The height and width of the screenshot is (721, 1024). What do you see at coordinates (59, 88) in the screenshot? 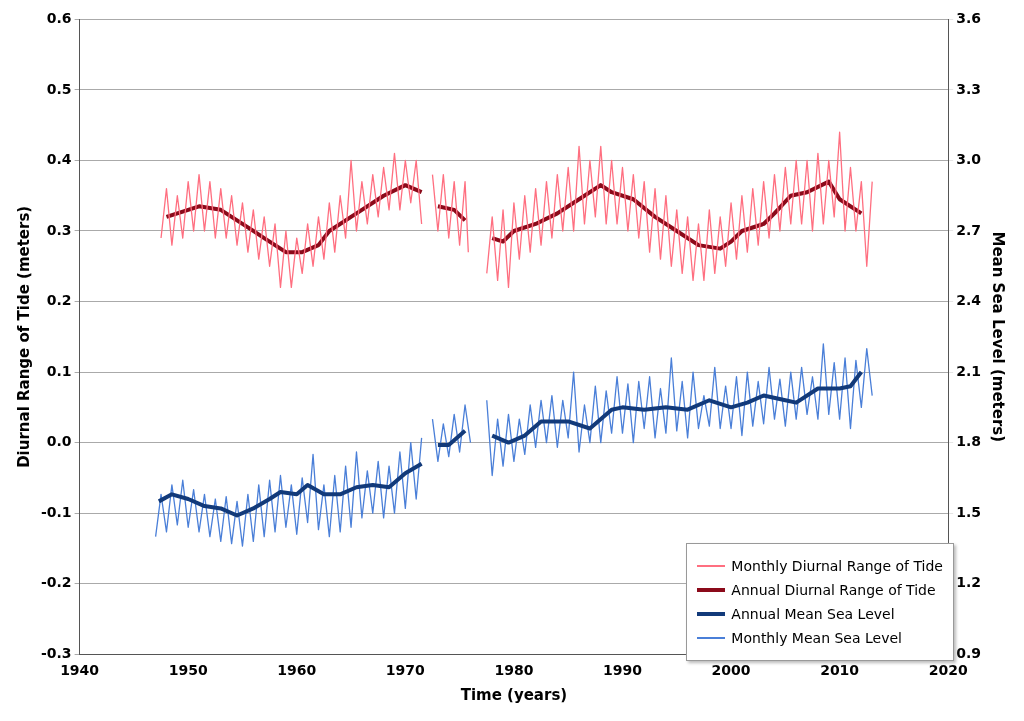
I see `y-tick-label: 0.5` at bounding box center [59, 88].